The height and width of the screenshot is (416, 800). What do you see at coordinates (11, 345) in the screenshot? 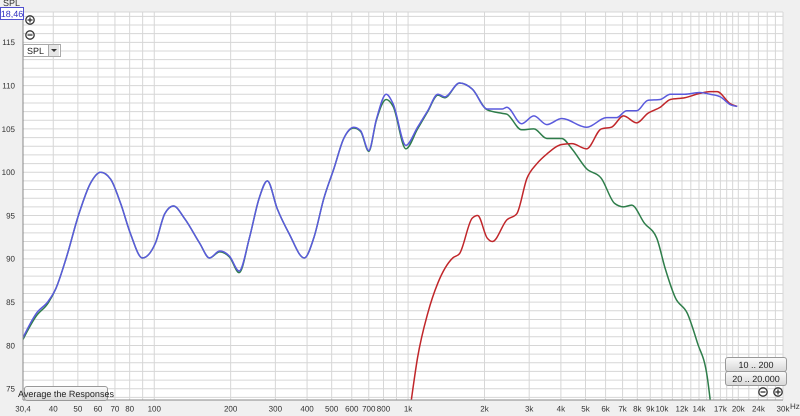
I see `y-tick-label: 80` at bounding box center [11, 345].